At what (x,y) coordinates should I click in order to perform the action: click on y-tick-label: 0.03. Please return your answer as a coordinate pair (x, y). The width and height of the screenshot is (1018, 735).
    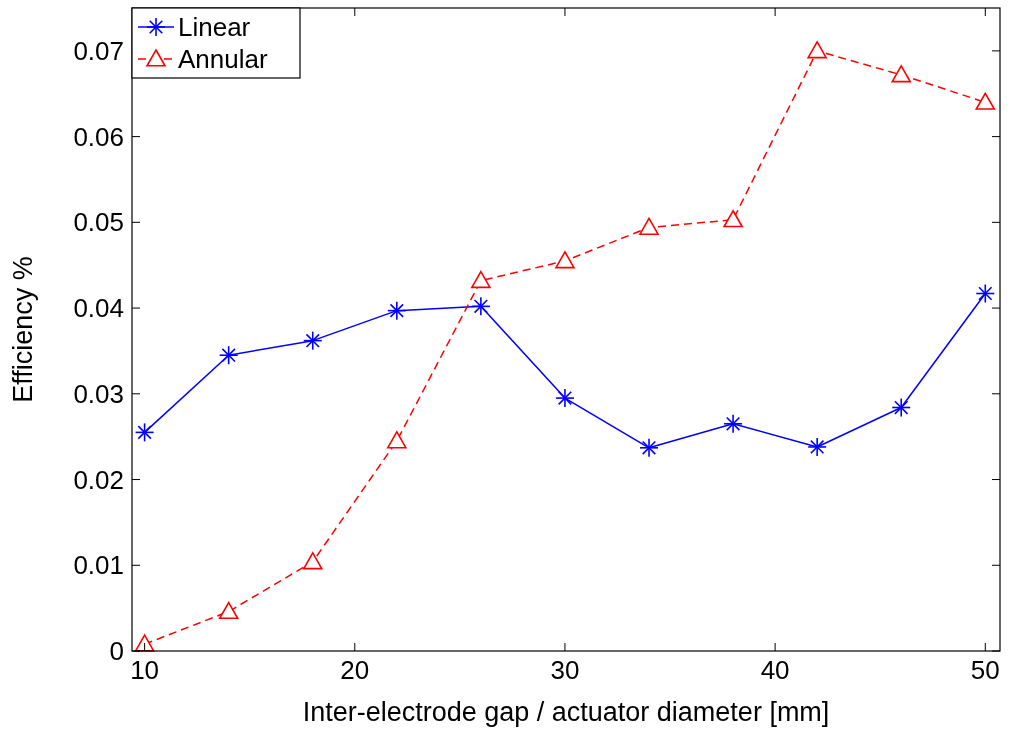
    Looking at the image, I should click on (98, 393).